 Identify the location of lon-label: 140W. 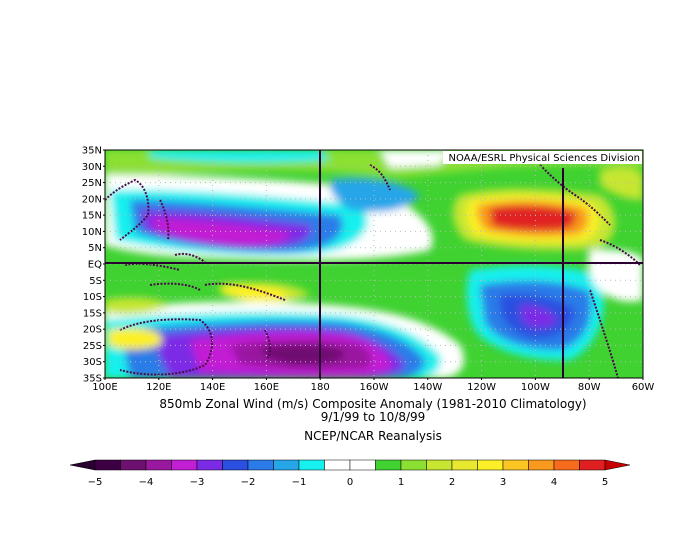
(427, 387).